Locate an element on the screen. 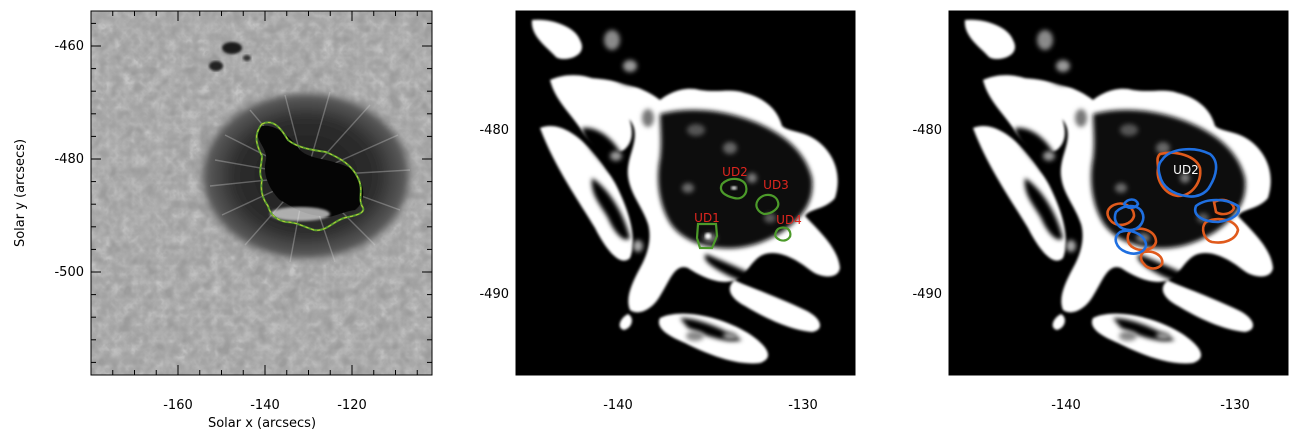 This screenshot has height=432, width=1296. panel-1-ytick-label: -460 is located at coordinates (69, 46).